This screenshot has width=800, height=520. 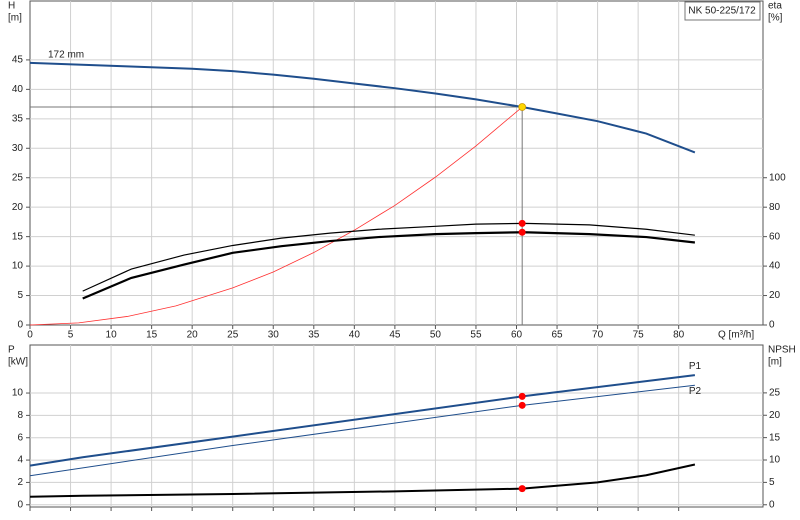 I want to click on x-tick-label: 55, so click(x=476, y=335).